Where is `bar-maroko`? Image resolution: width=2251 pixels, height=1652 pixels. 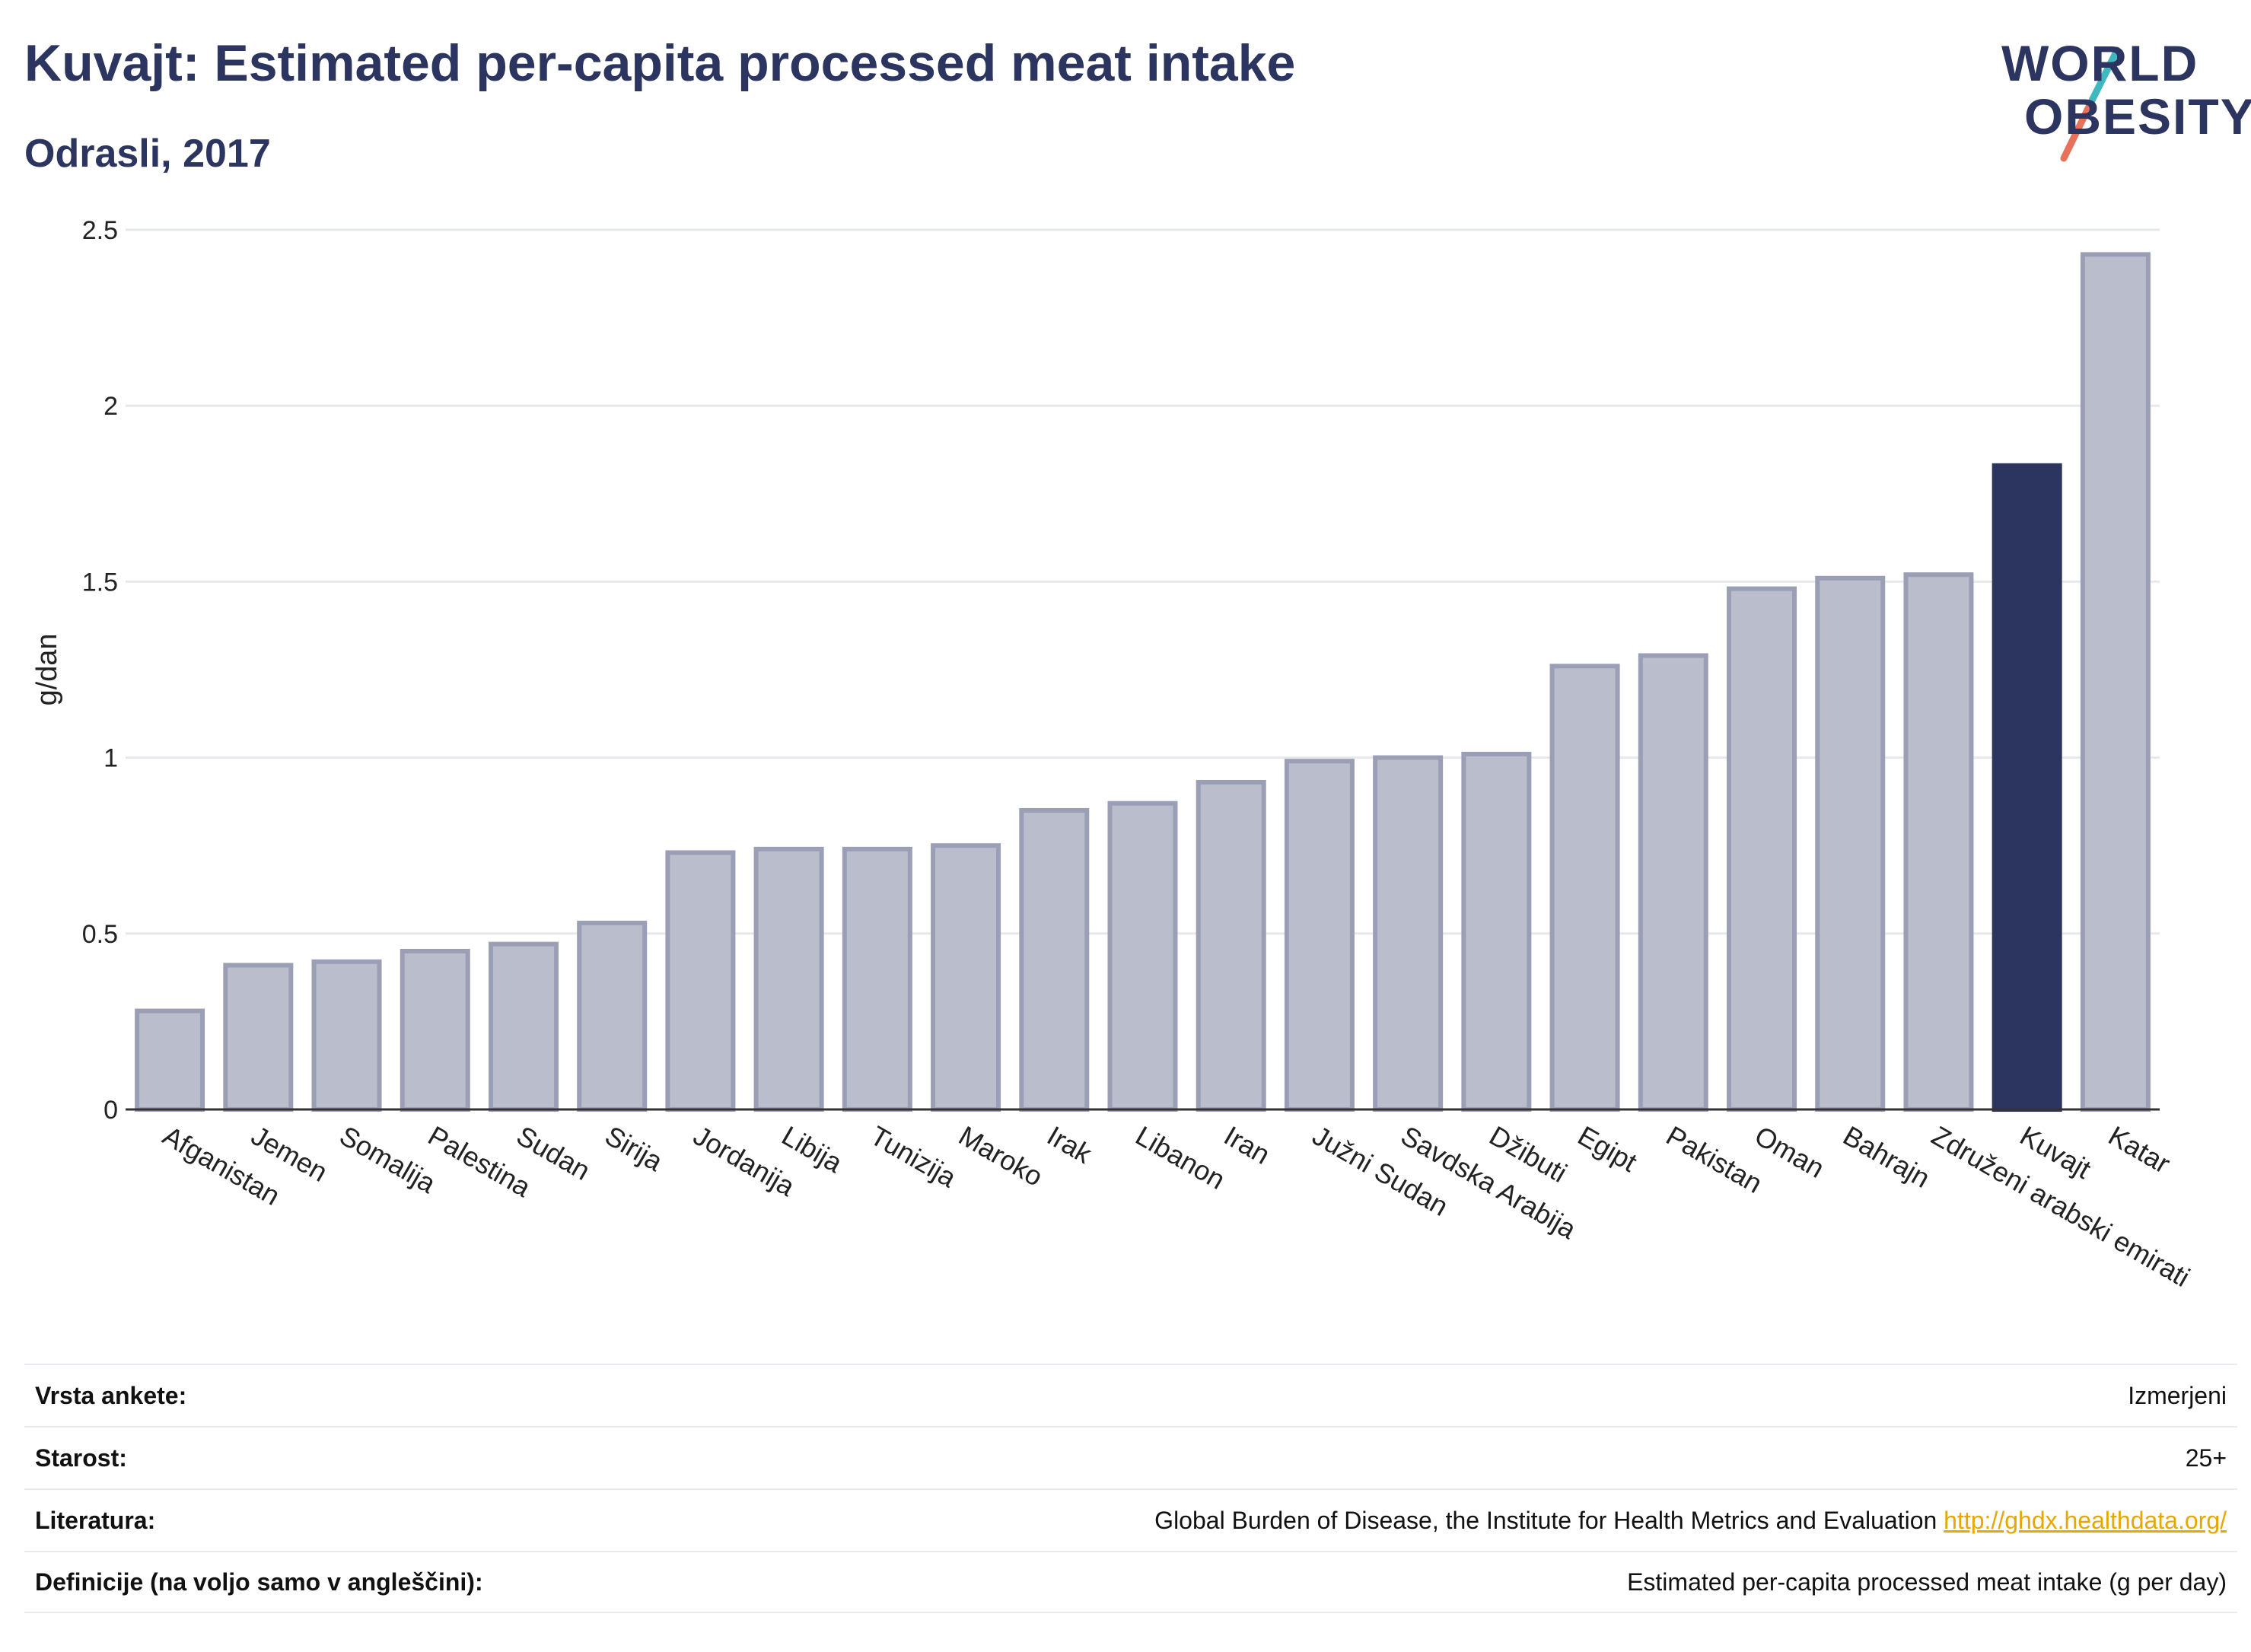 bar-maroko is located at coordinates (966, 977).